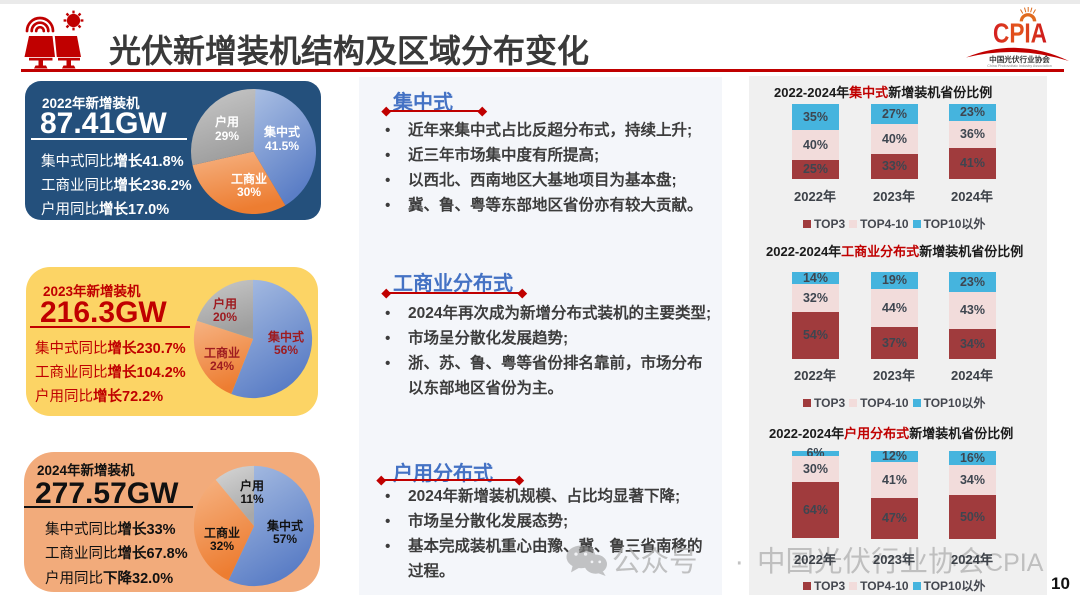  I want to click on svg-text:China Photovoltaic Industry As: China Photovoltaic Industry Association, so click(1019, 66).